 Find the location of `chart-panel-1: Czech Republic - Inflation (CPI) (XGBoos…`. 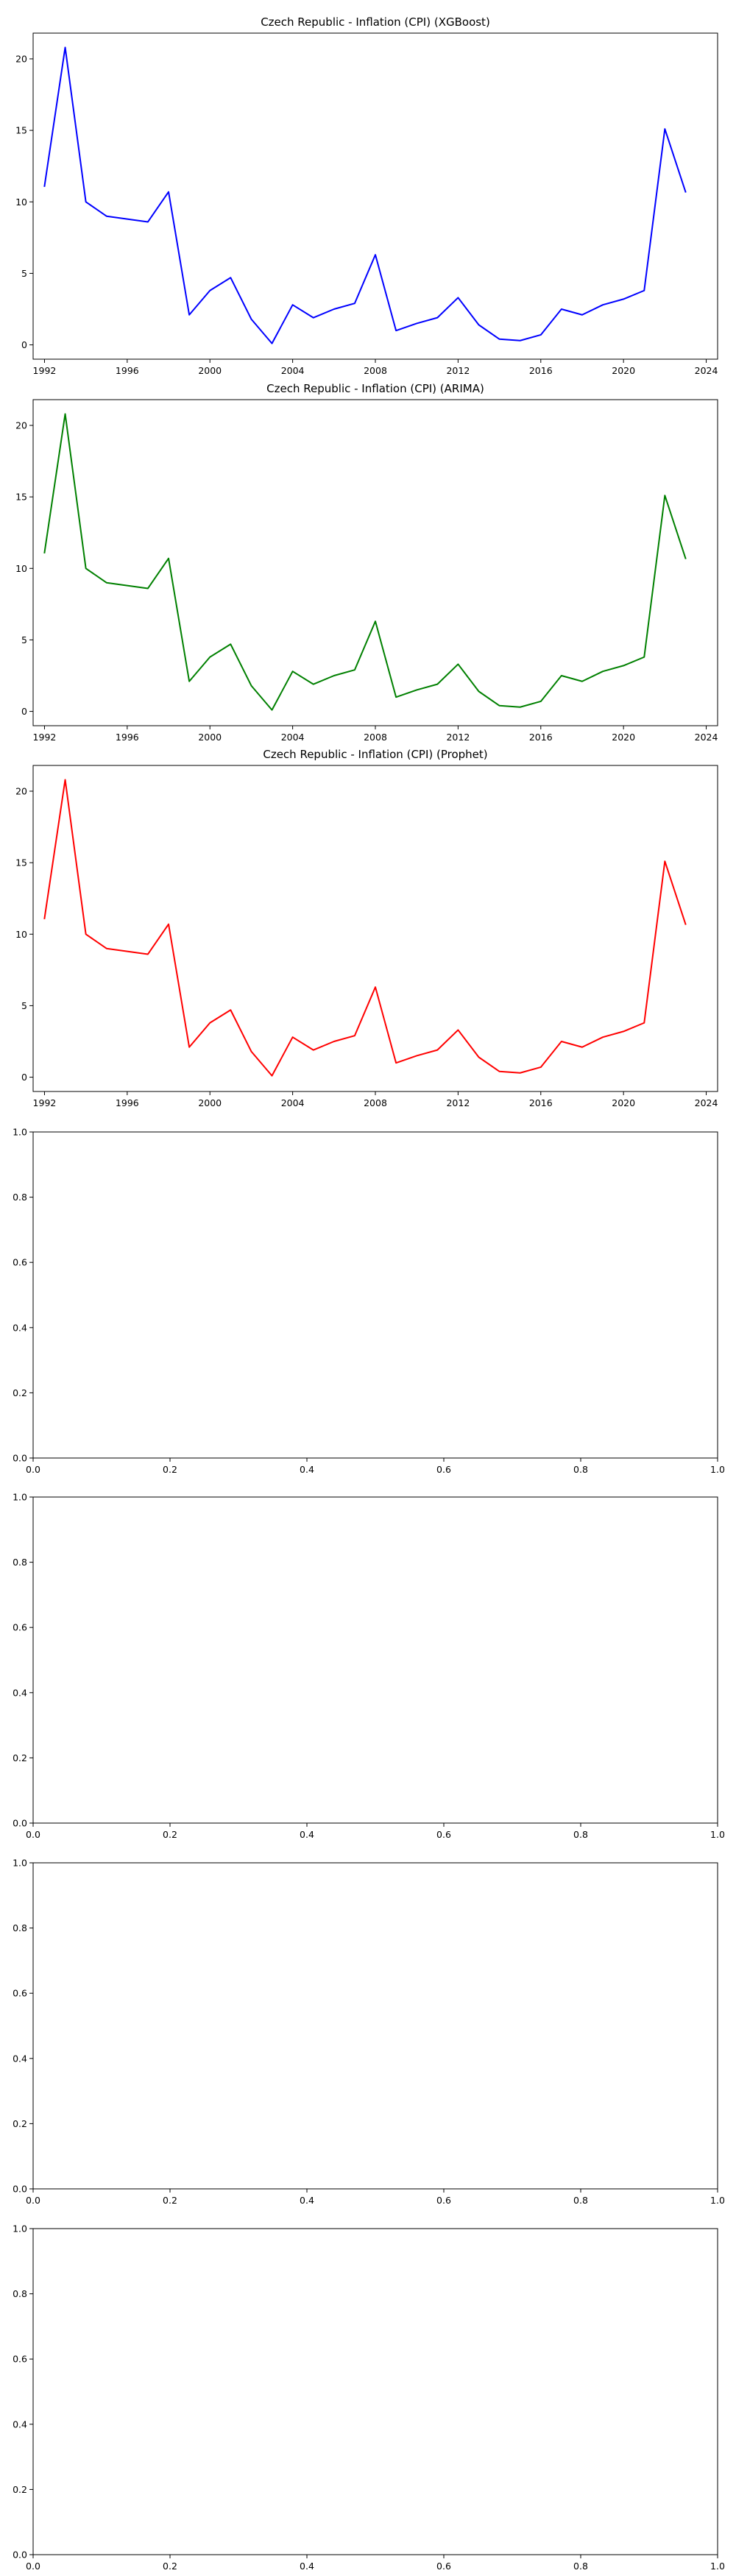

chart-panel-1: Czech Republic - Inflation (CPI) (XGBoos… is located at coordinates (366, 195).